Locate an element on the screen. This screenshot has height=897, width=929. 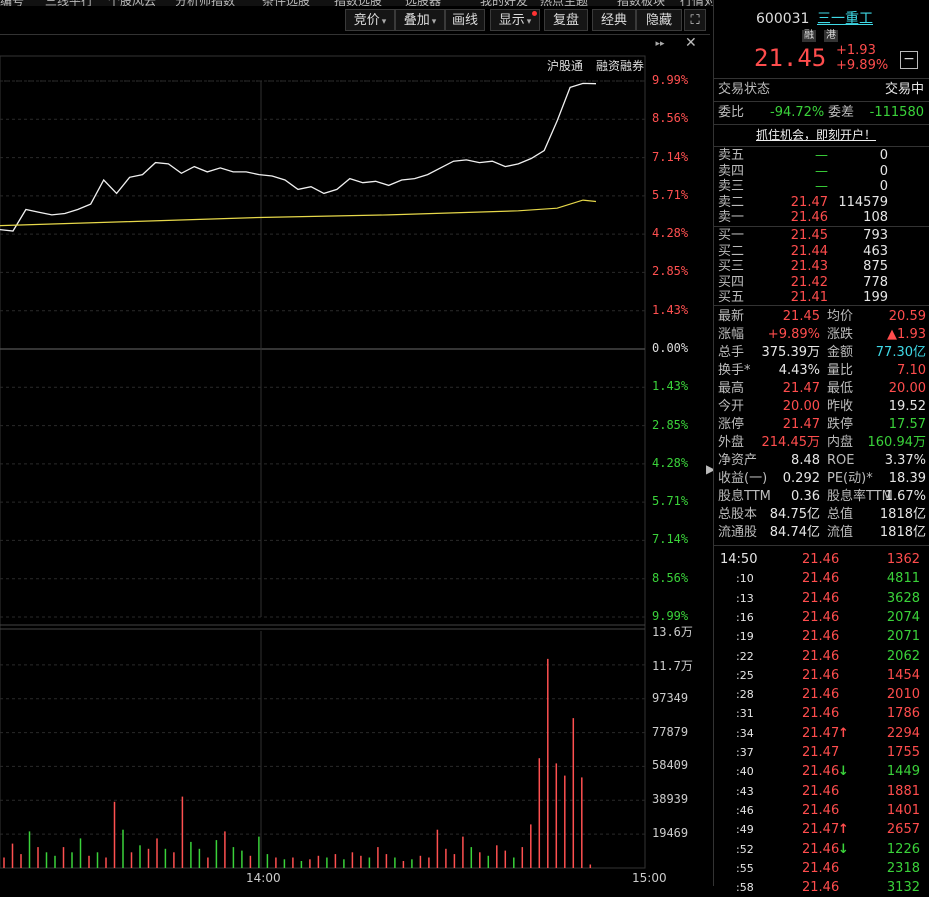
stat-row: 总手 375.39万 金额 77.30亿 is located at coordinates (821, 353).